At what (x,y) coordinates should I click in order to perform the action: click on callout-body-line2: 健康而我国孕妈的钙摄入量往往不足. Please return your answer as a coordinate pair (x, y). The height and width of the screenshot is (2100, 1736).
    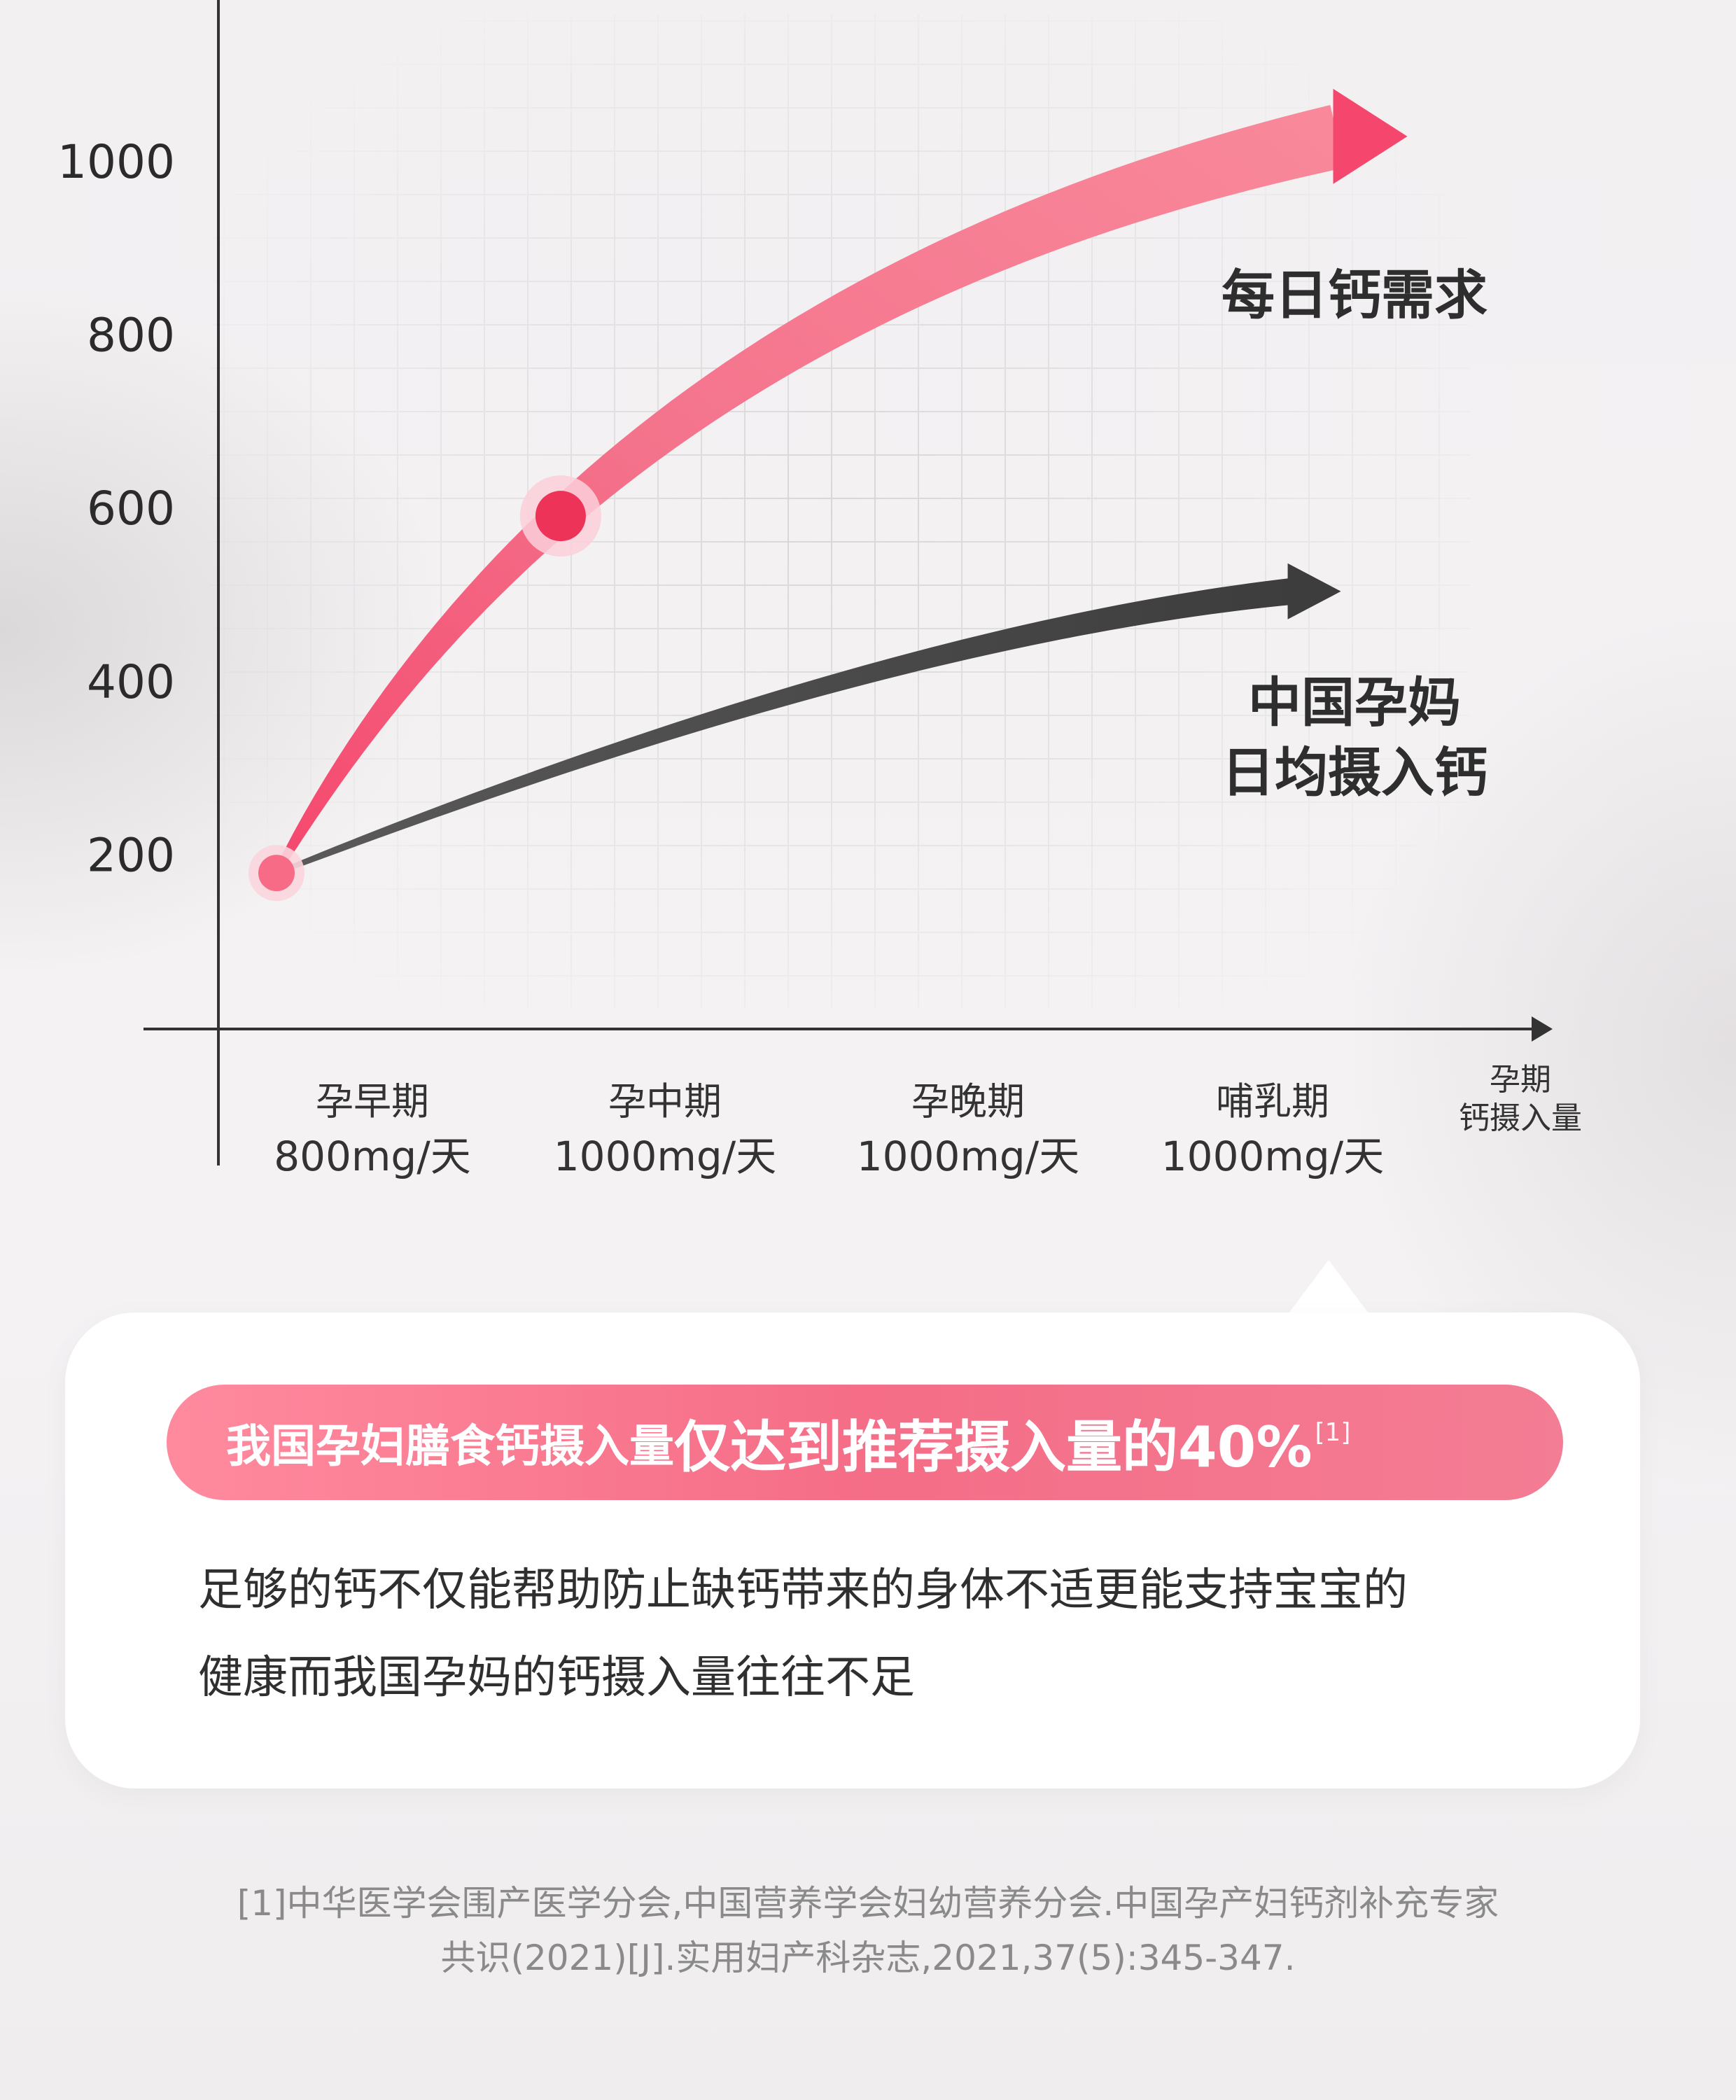
    Looking at the image, I should click on (556, 1678).